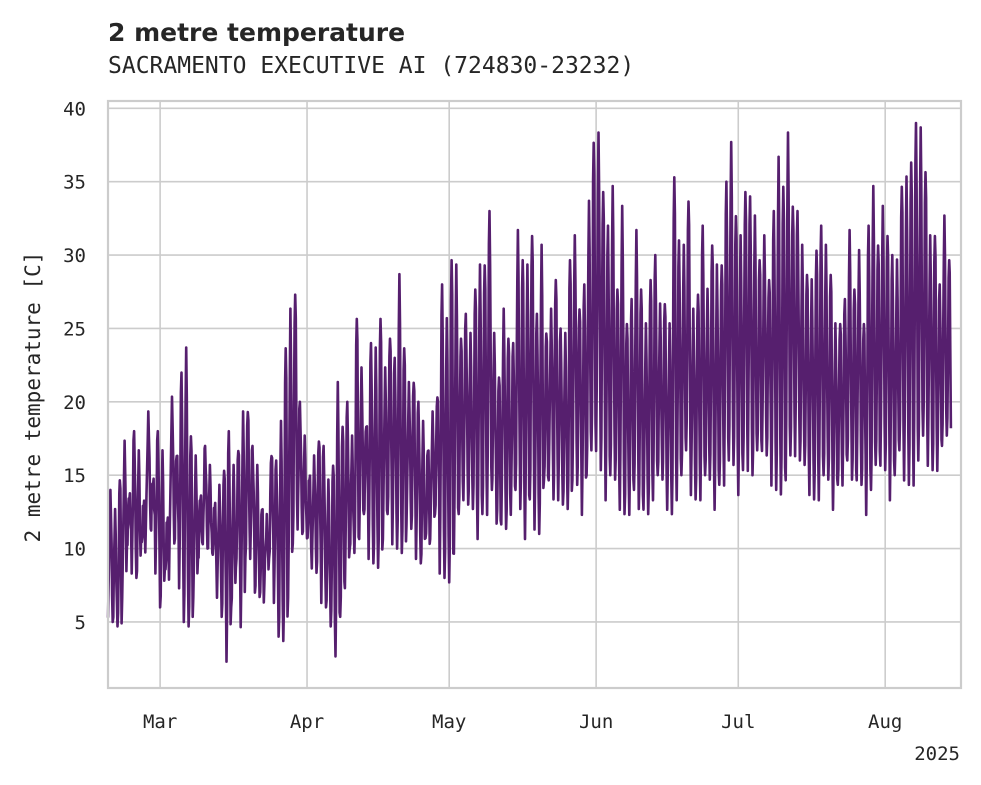  Describe the element at coordinates (738, 722) in the screenshot. I see `x-tick-label: Jul` at that location.